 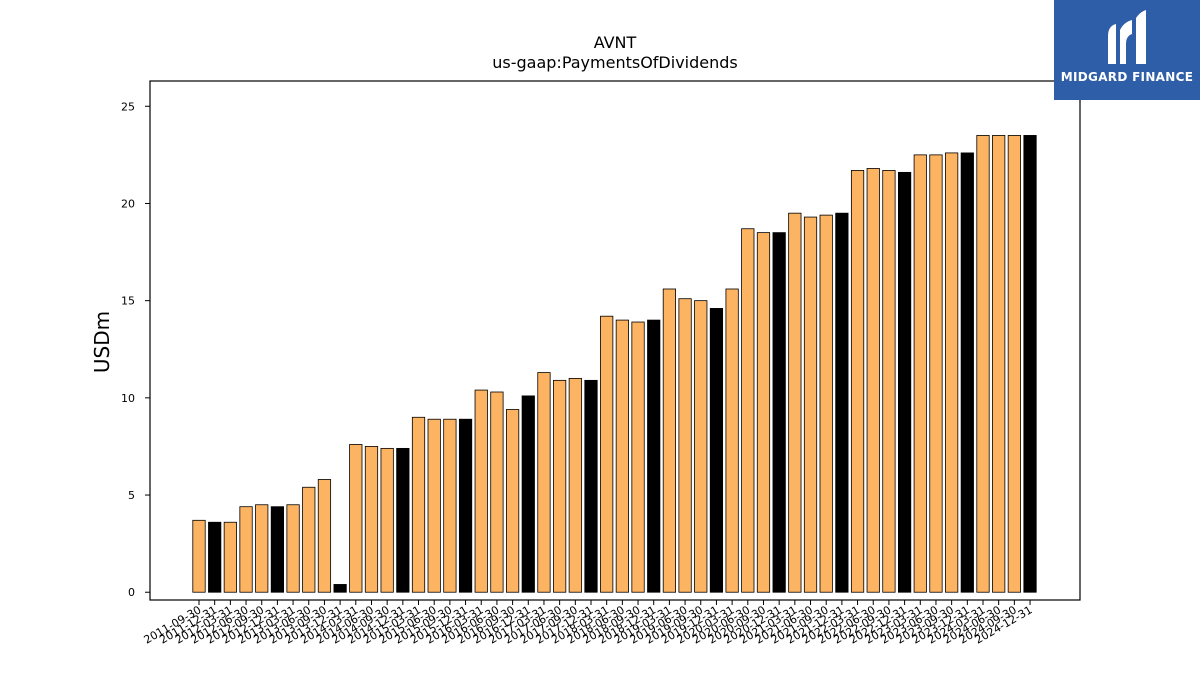 What do you see at coordinates (128, 106) in the screenshot?
I see `y-tick-label: 25` at bounding box center [128, 106].